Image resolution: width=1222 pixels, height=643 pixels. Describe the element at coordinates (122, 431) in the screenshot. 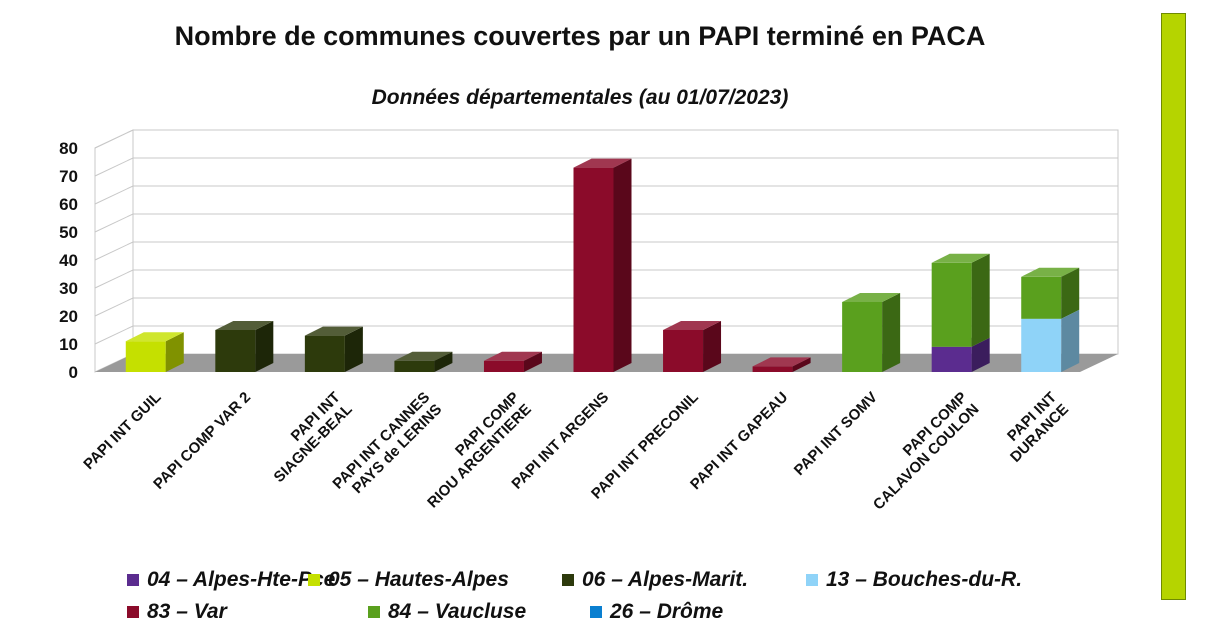

I see `x-tick-label: PAPI INT GUIL` at that location.